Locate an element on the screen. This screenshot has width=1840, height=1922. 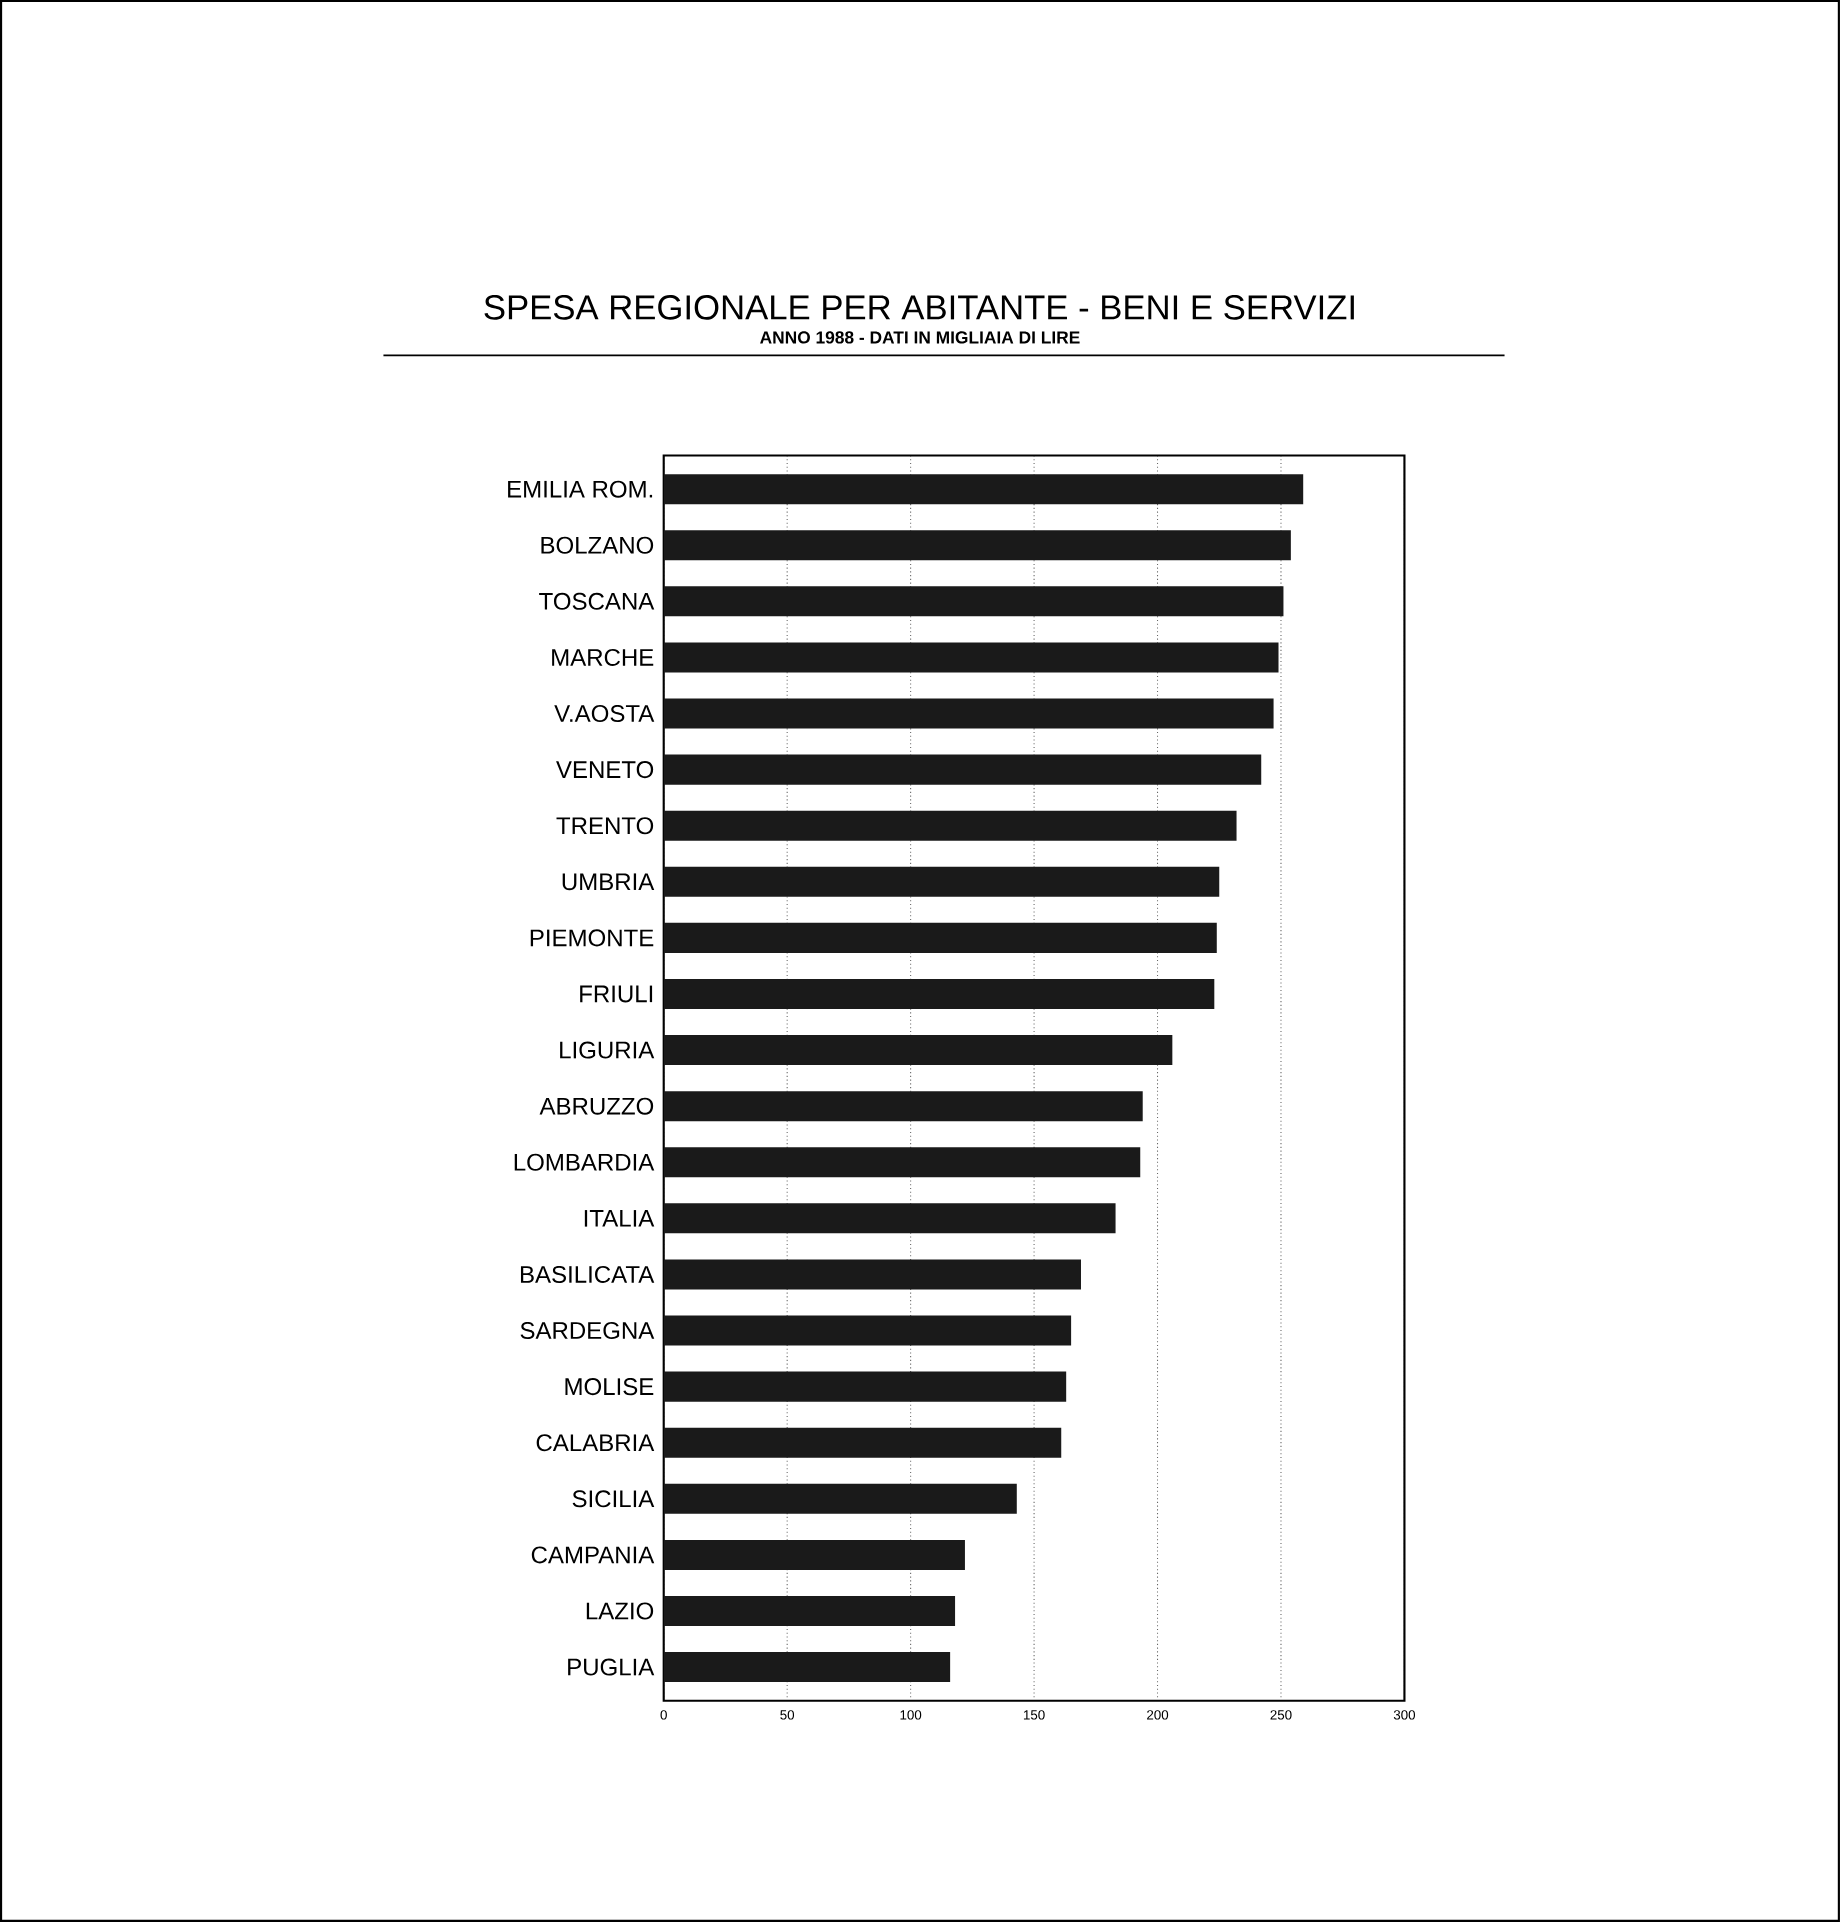
y-tick-label: SARDEGNA is located at coordinates (587, 1331).